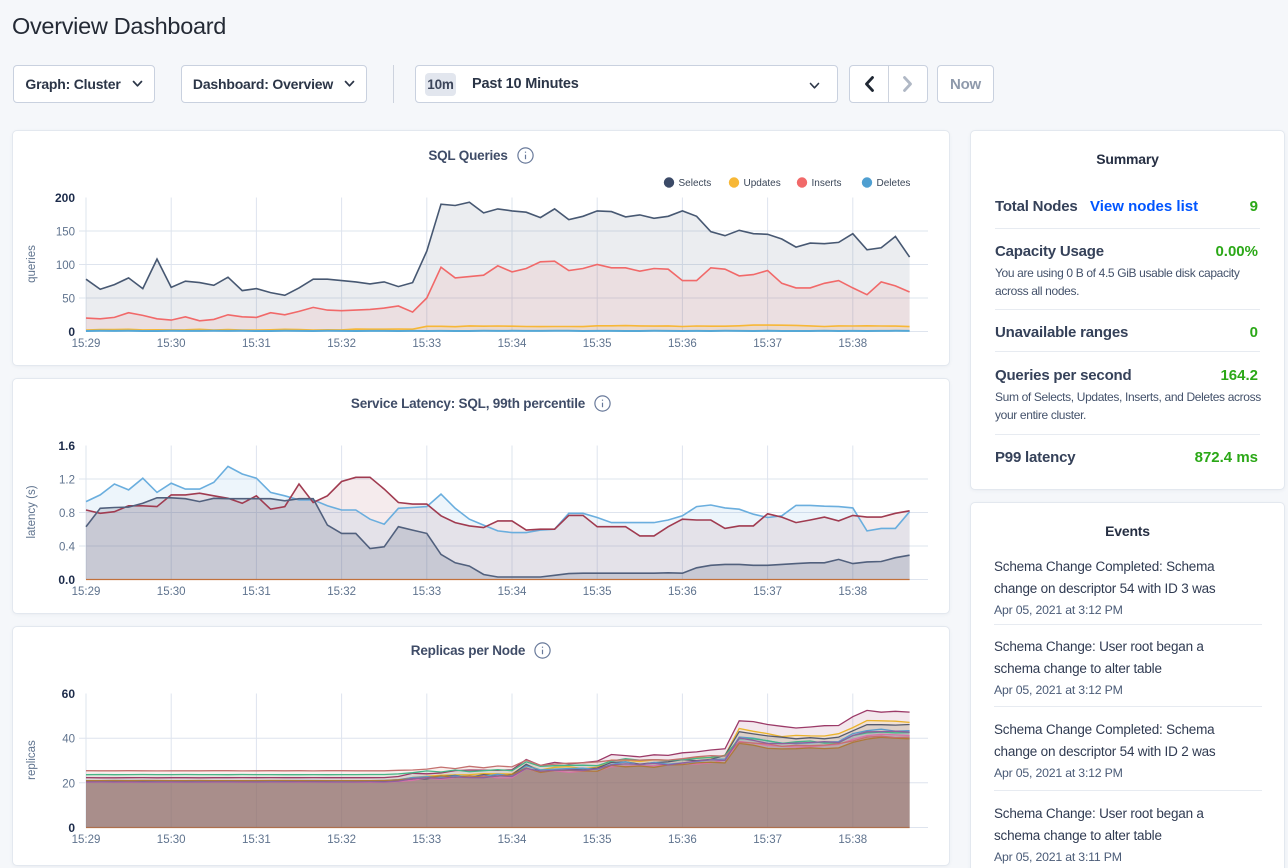 This screenshot has width=1288, height=868. Describe the element at coordinates (68, 740) in the screenshot. I see `svg-text: 40` at that location.